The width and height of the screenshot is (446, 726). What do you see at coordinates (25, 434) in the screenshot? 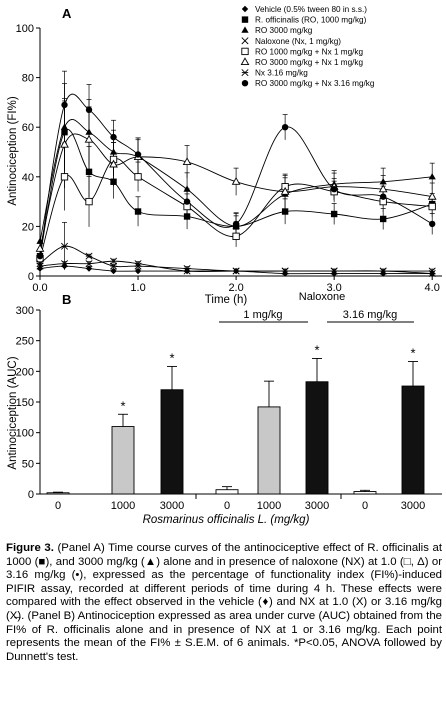
I see `panel-b-y-tick-label: 100` at bounding box center [25, 434].